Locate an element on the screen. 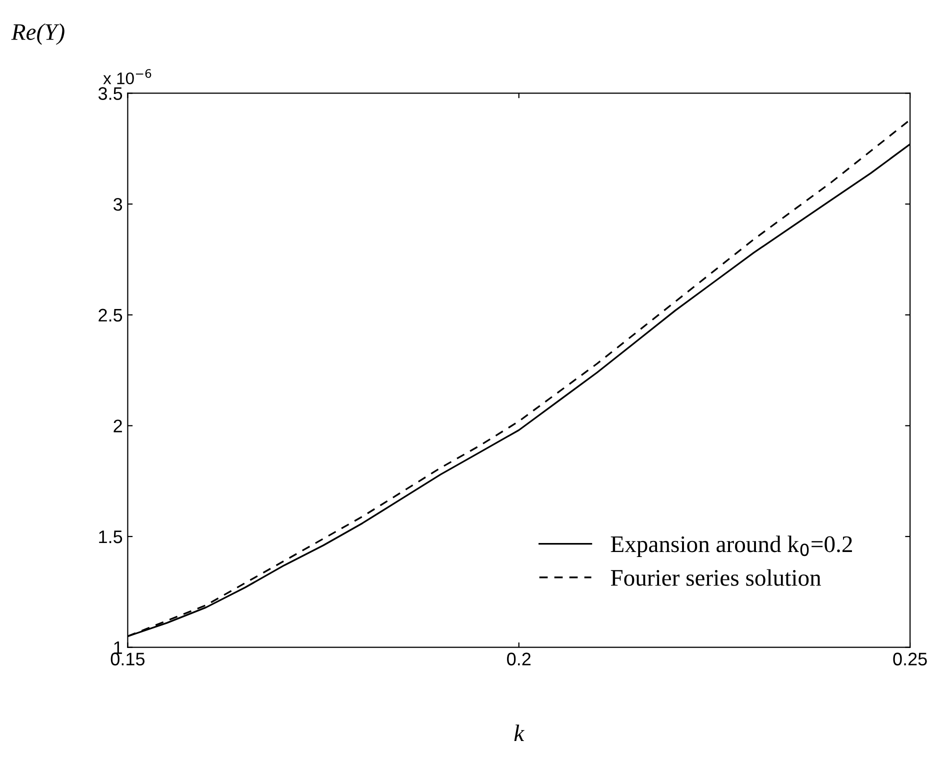 The height and width of the screenshot is (758, 946). x-tick-label: 0.25 is located at coordinates (910, 659).